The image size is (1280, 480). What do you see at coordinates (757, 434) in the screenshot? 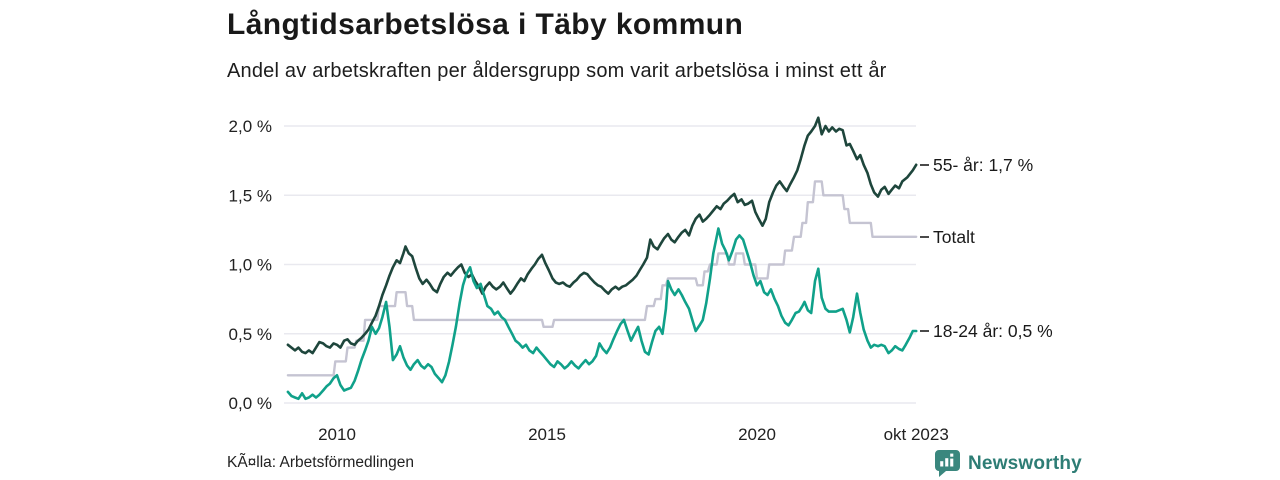
I see `x-tick-label: 2020` at bounding box center [757, 434].